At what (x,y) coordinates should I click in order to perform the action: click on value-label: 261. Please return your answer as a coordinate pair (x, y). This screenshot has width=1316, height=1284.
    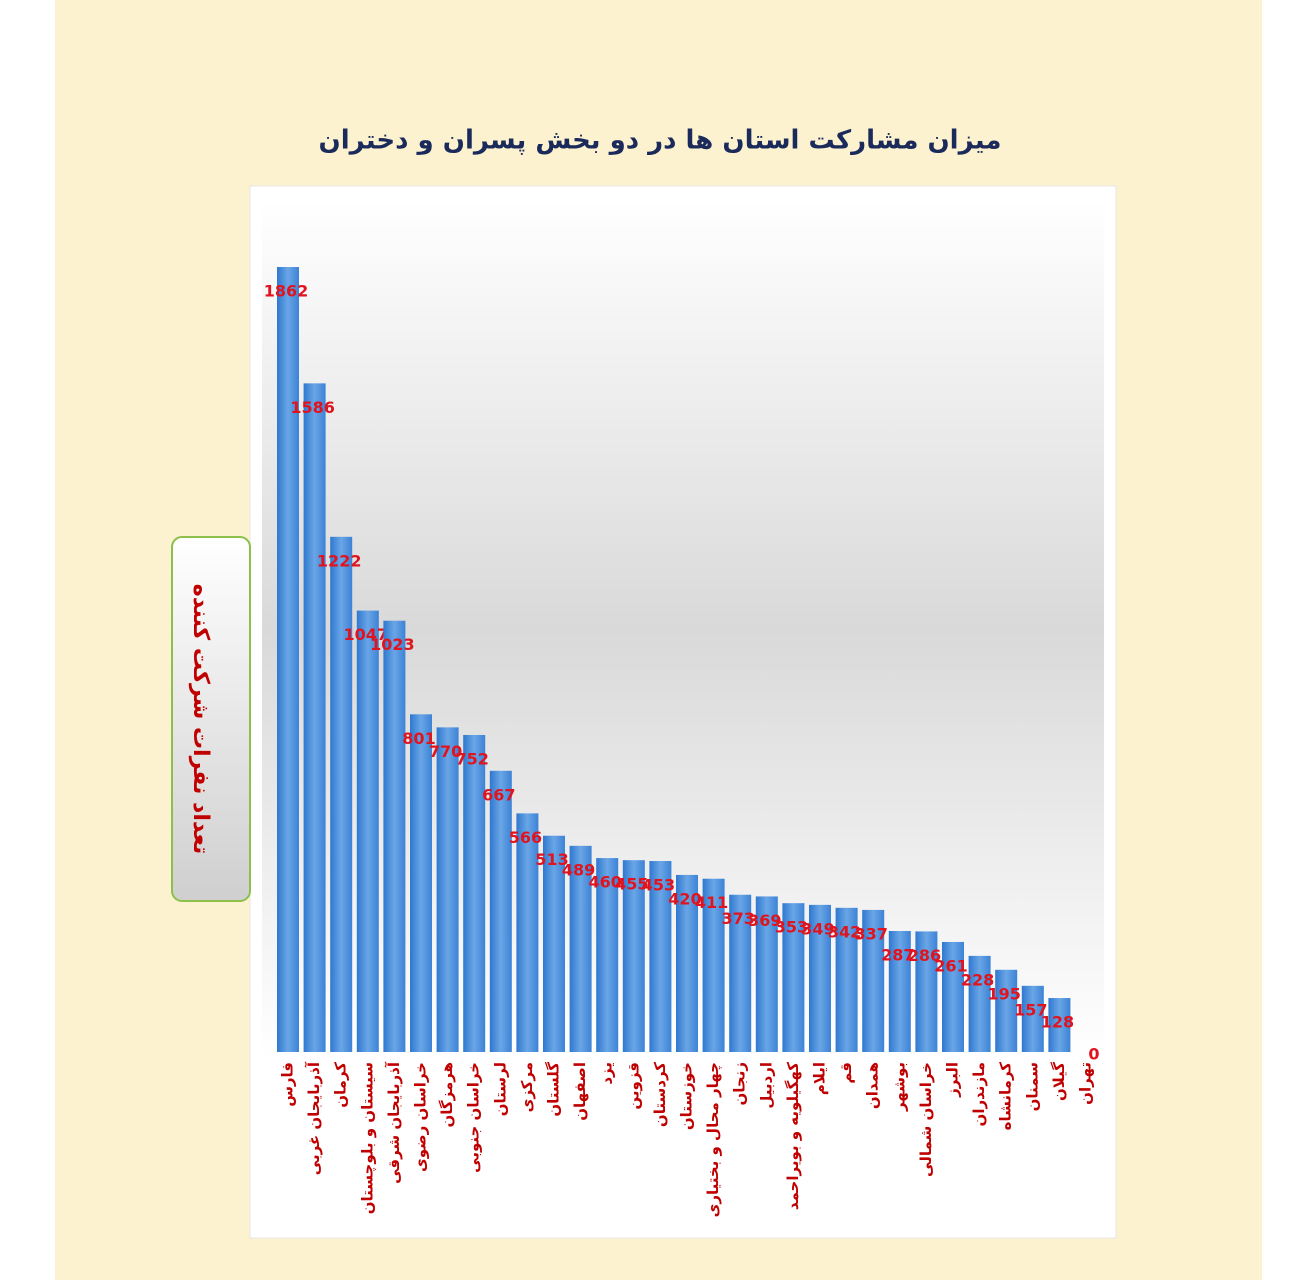
    Looking at the image, I should click on (950, 965).